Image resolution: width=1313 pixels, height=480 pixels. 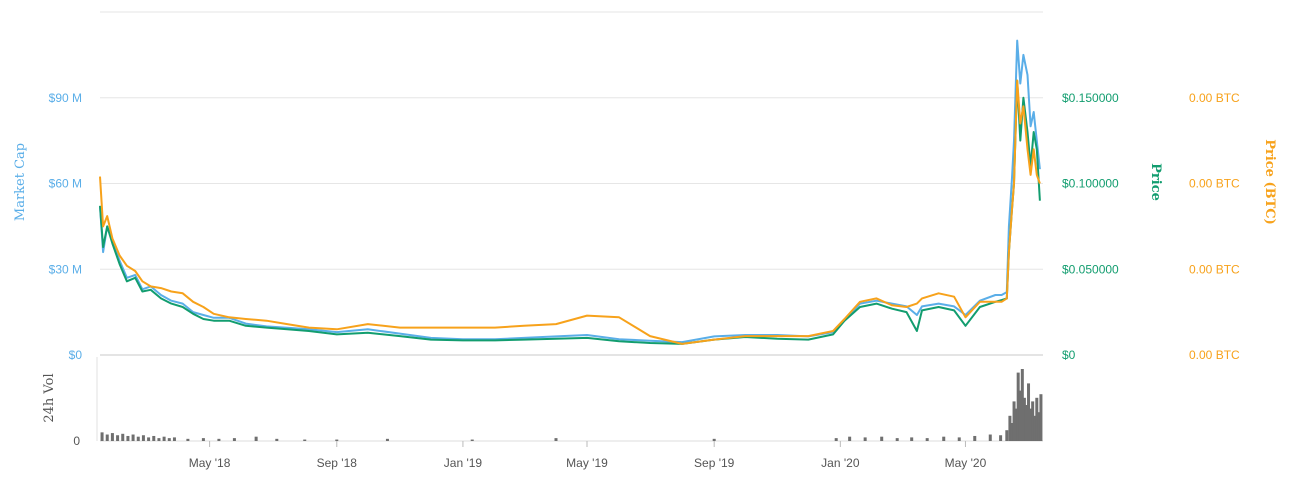 I want to click on market-cap-axis: Market Cap, so click(x=20, y=182).